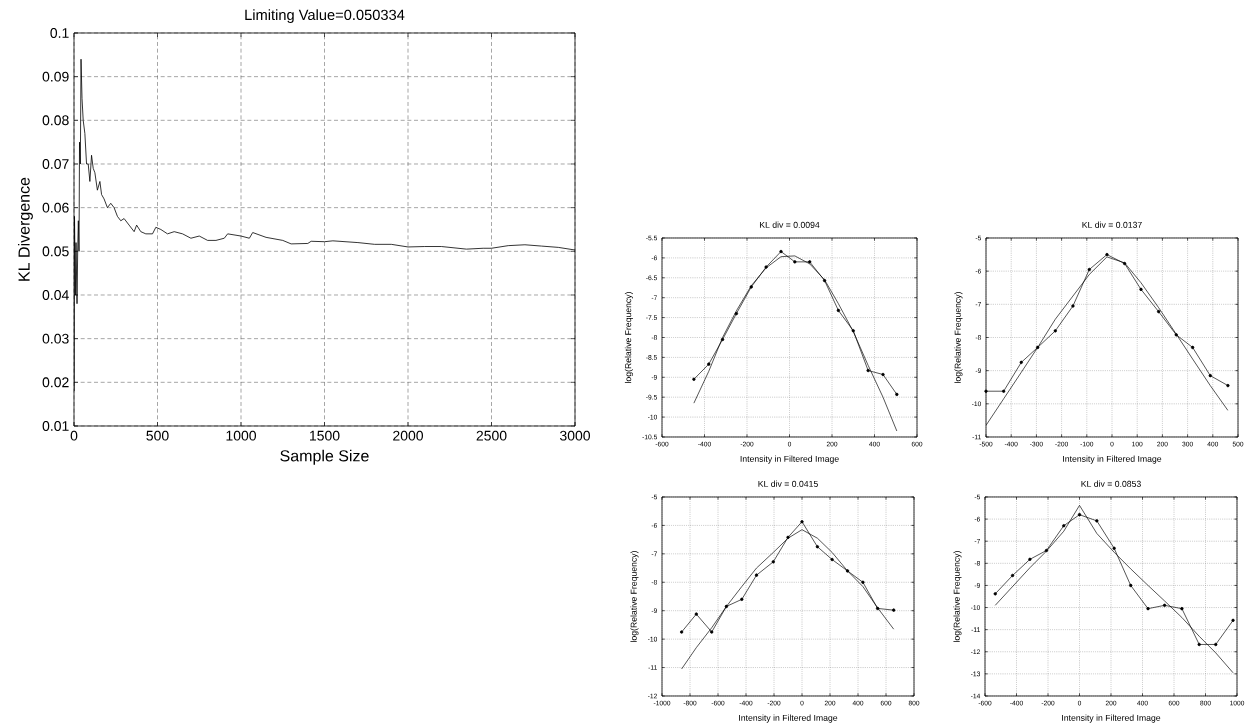 Image resolution: width=1248 pixels, height=727 pixels. Describe the element at coordinates (55, 382) in the screenshot. I see `y-tick-label: 0.02` at that location.